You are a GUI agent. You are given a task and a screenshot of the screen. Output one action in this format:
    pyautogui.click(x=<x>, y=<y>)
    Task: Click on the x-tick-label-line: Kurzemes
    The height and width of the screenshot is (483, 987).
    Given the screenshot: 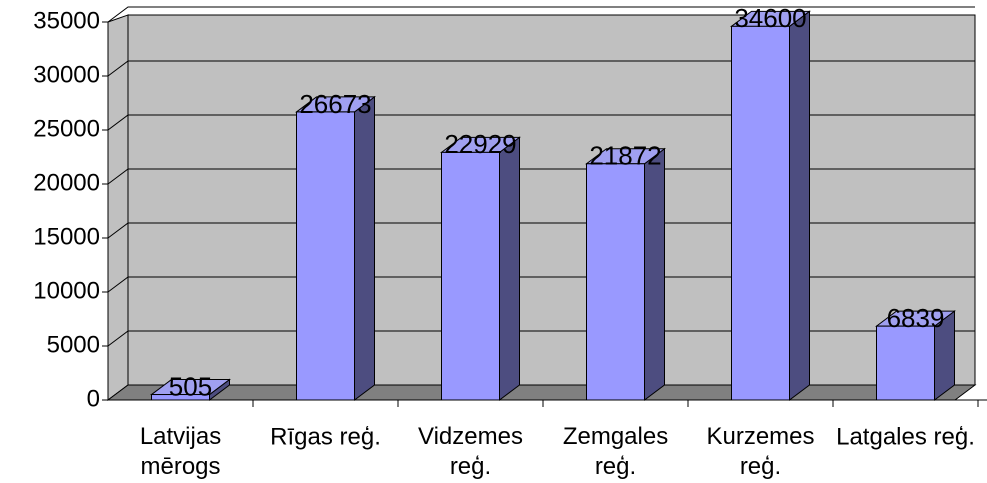 What is the action you would take?
    pyautogui.click(x=760, y=436)
    